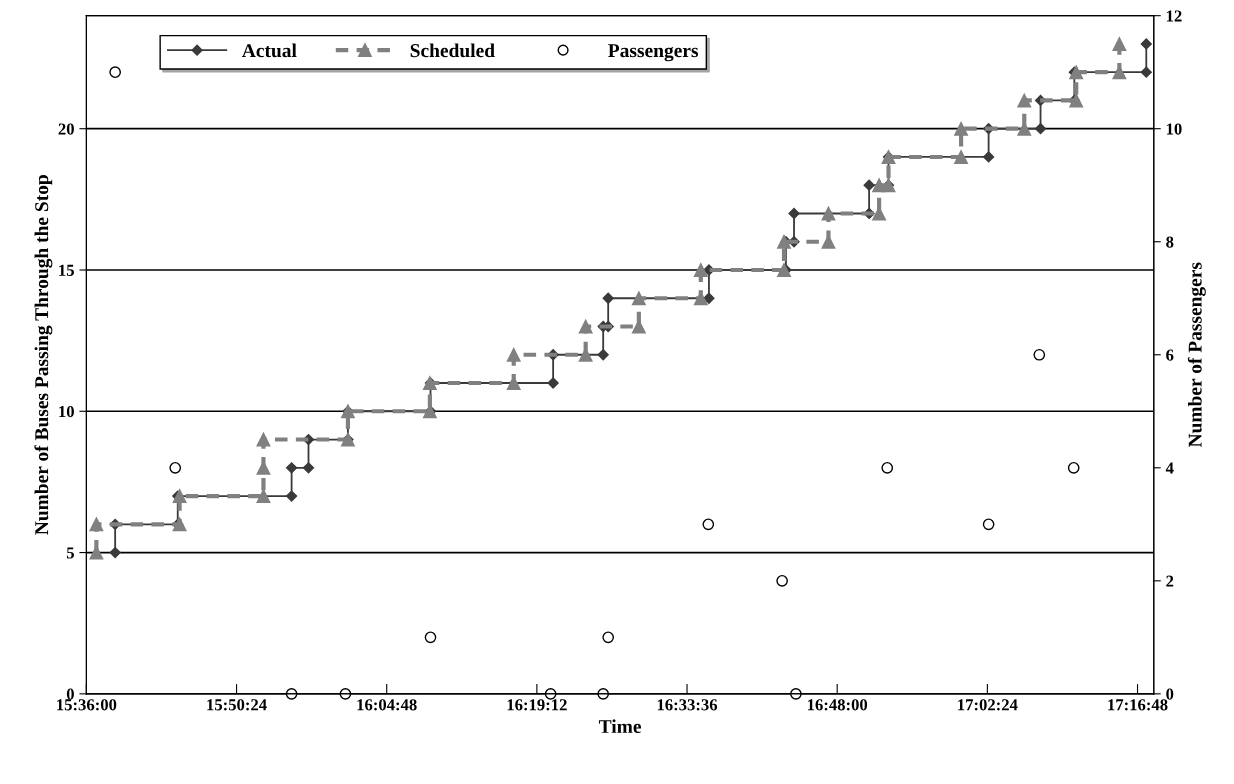 Image resolution: width=1234 pixels, height=784 pixels. I want to click on x-tick-label: 16:48:00, so click(837, 705).